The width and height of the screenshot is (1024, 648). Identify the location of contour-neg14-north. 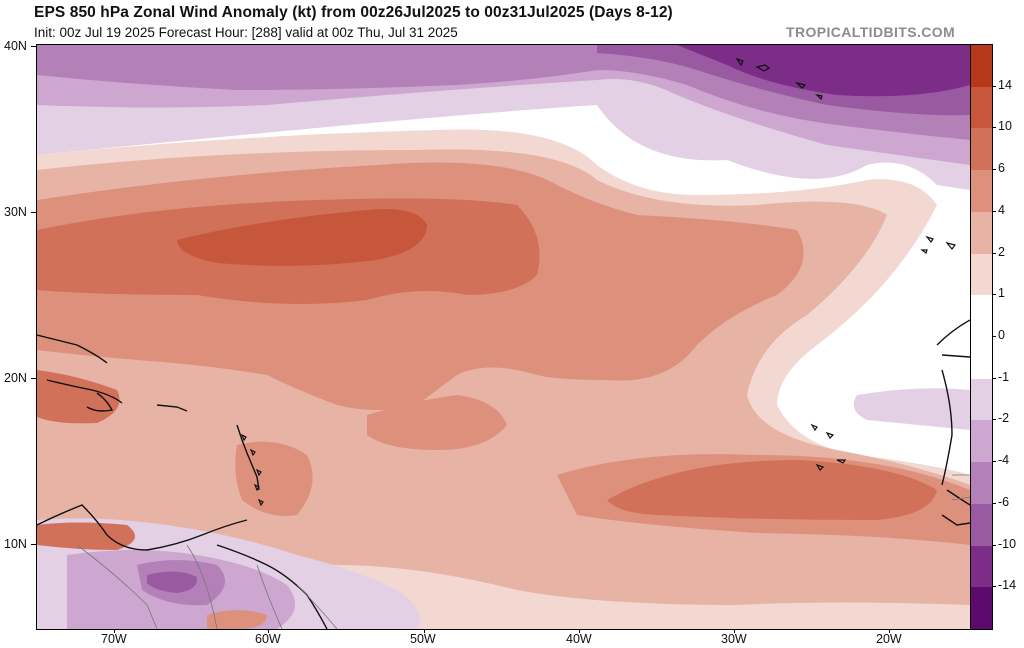
(823, 71).